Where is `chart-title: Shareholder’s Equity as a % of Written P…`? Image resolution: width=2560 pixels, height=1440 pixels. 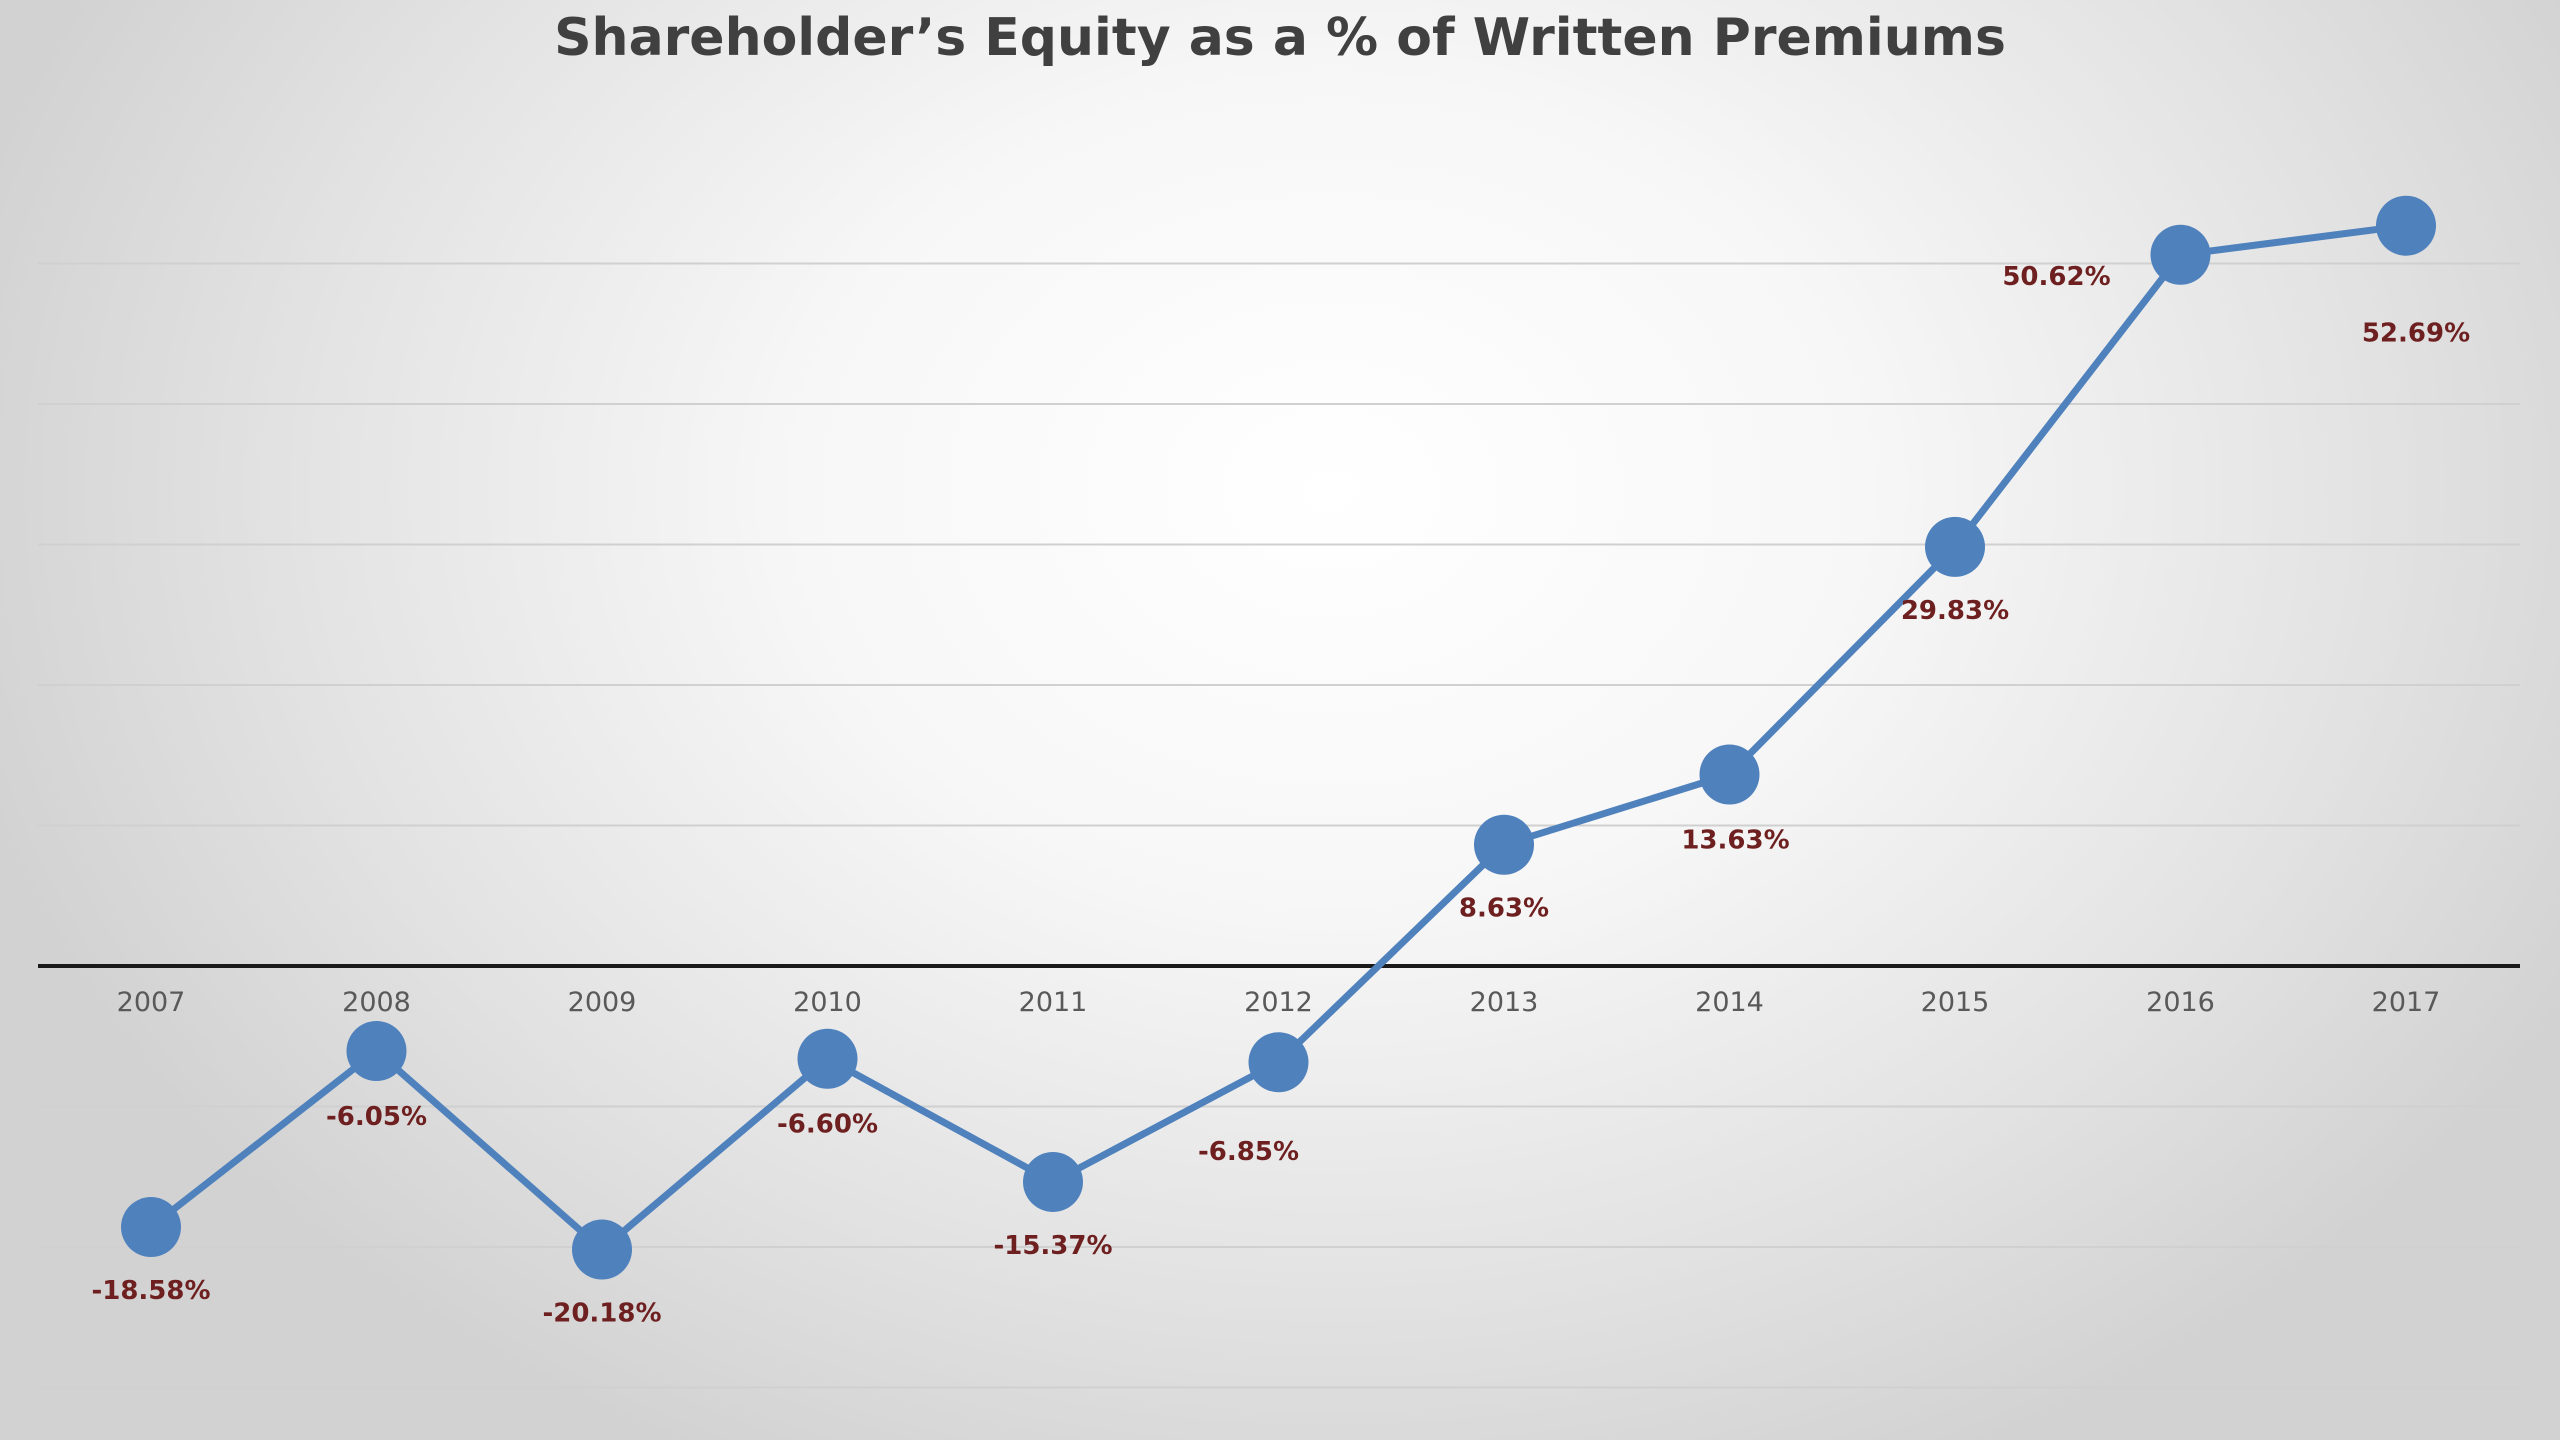 chart-title: Shareholder’s Equity as a % of Written P… is located at coordinates (1280, 38).